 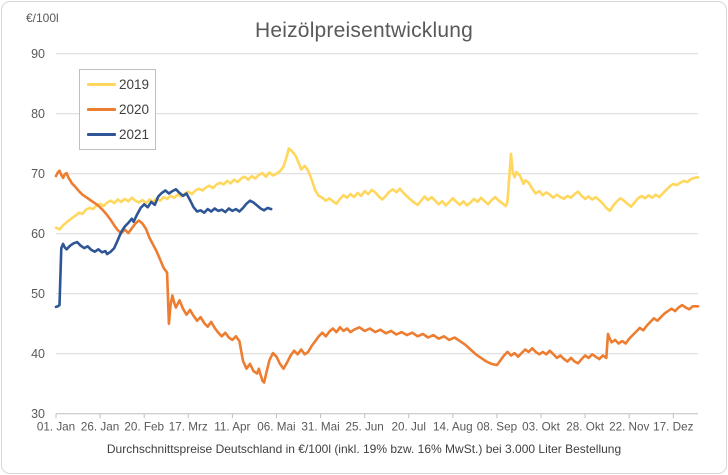 What do you see at coordinates (629, 427) in the screenshot?
I see `x-tick-label: 22. Nov` at bounding box center [629, 427].